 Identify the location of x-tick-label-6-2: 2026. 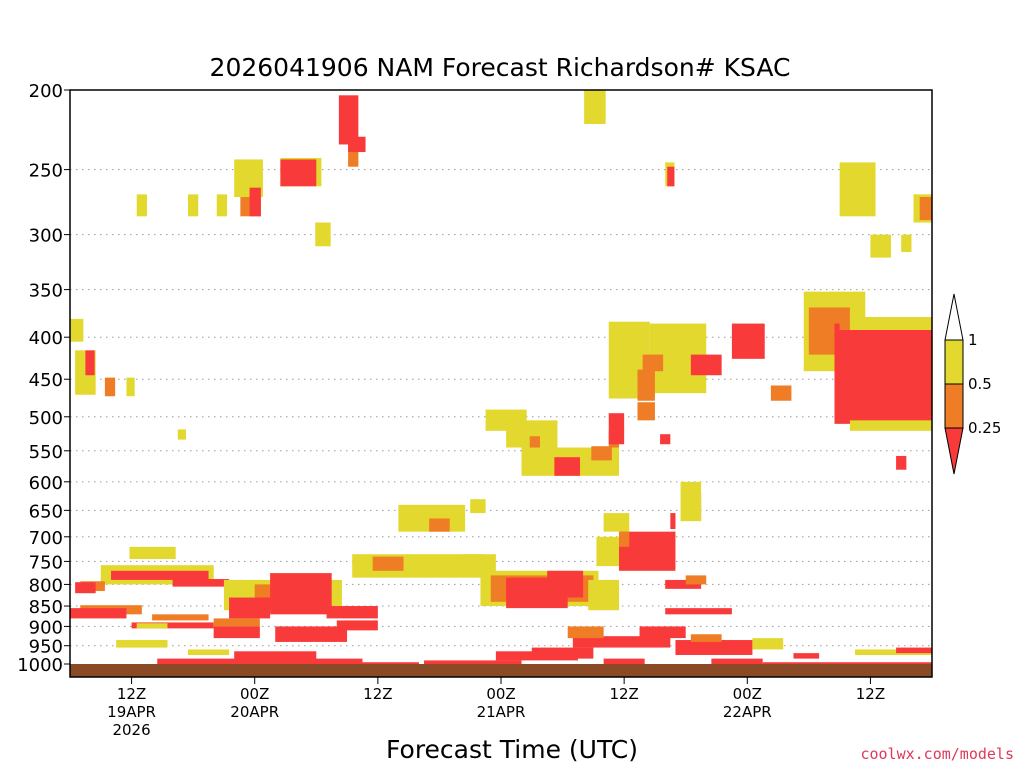
(131, 730).